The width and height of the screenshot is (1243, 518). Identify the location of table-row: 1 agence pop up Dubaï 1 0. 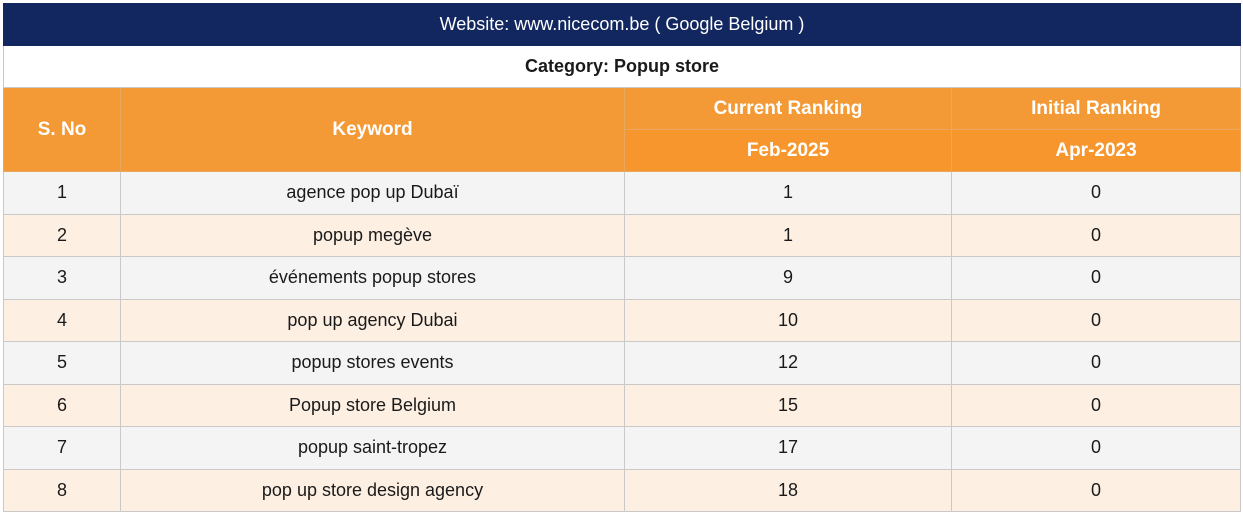
(622, 193).